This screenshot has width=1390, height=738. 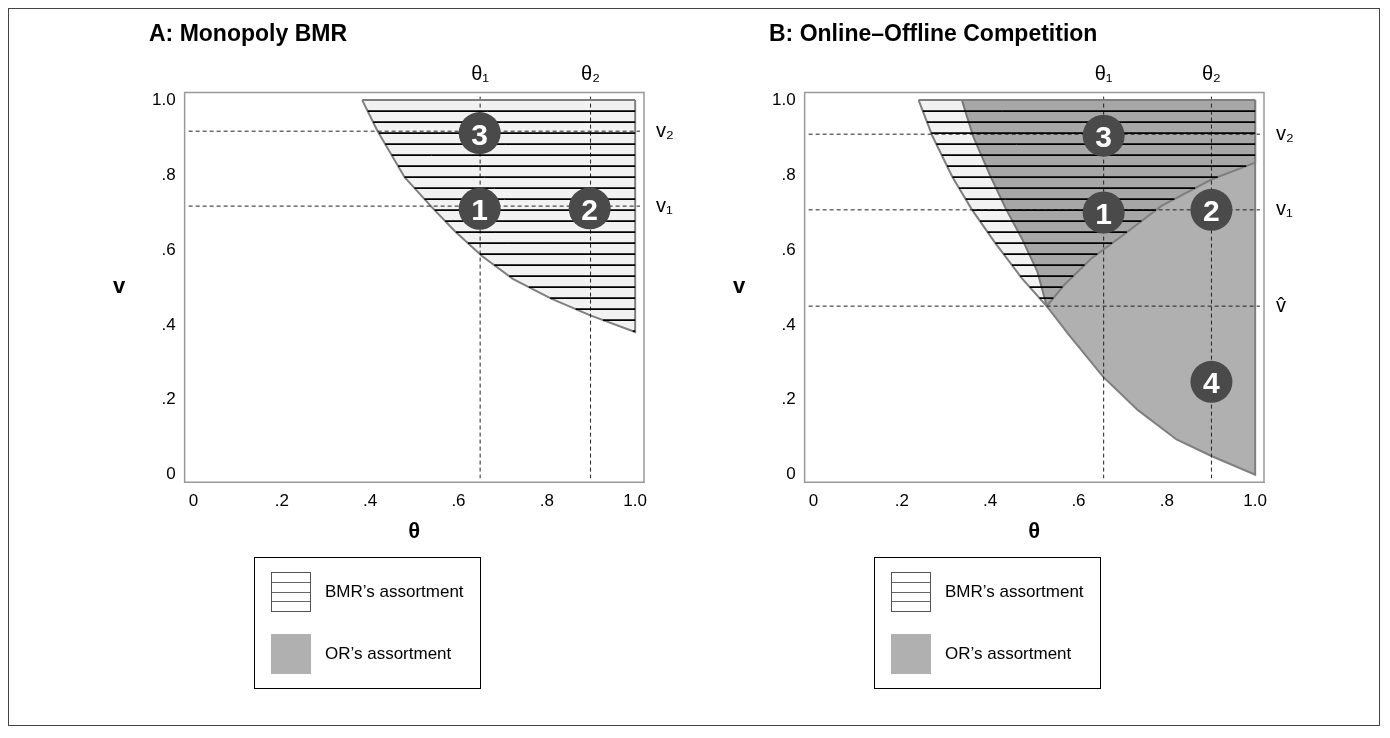 I want to click on annotation: 4, so click(x=1212, y=383).